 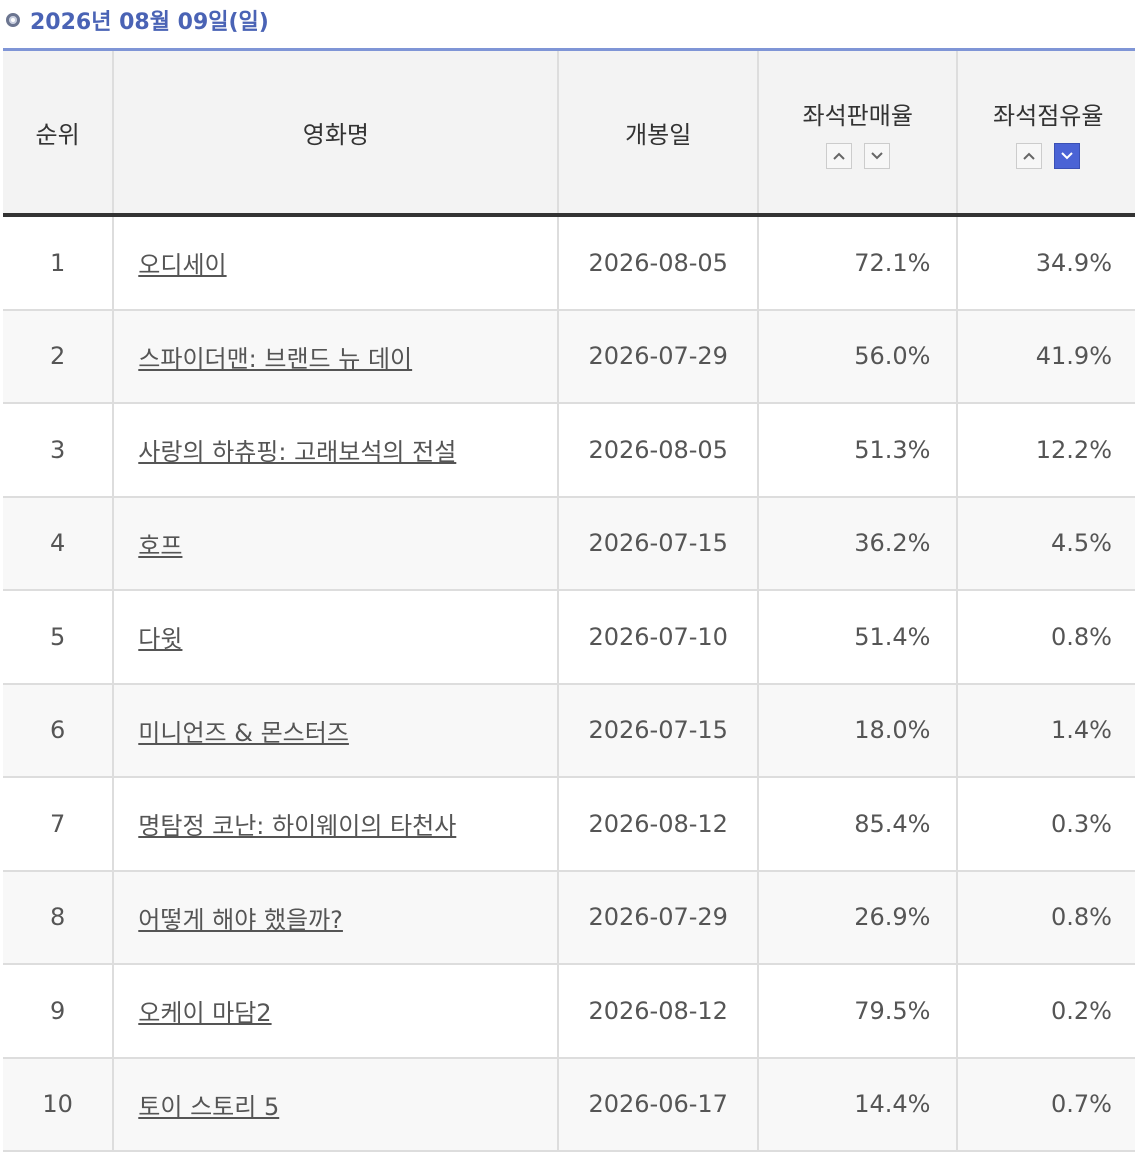 I want to click on movie-link: 오케이 마담2, so click(x=205, y=1013).